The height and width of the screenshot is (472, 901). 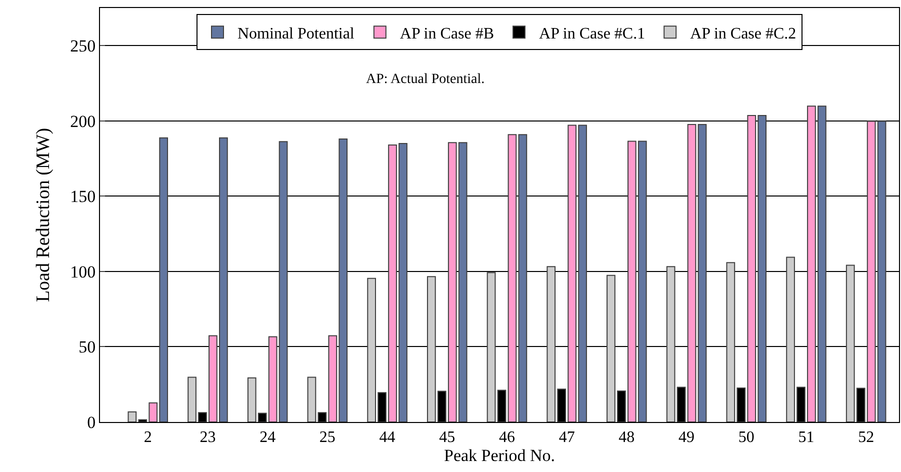 I want to click on x-tick-label: 49, so click(x=686, y=437).